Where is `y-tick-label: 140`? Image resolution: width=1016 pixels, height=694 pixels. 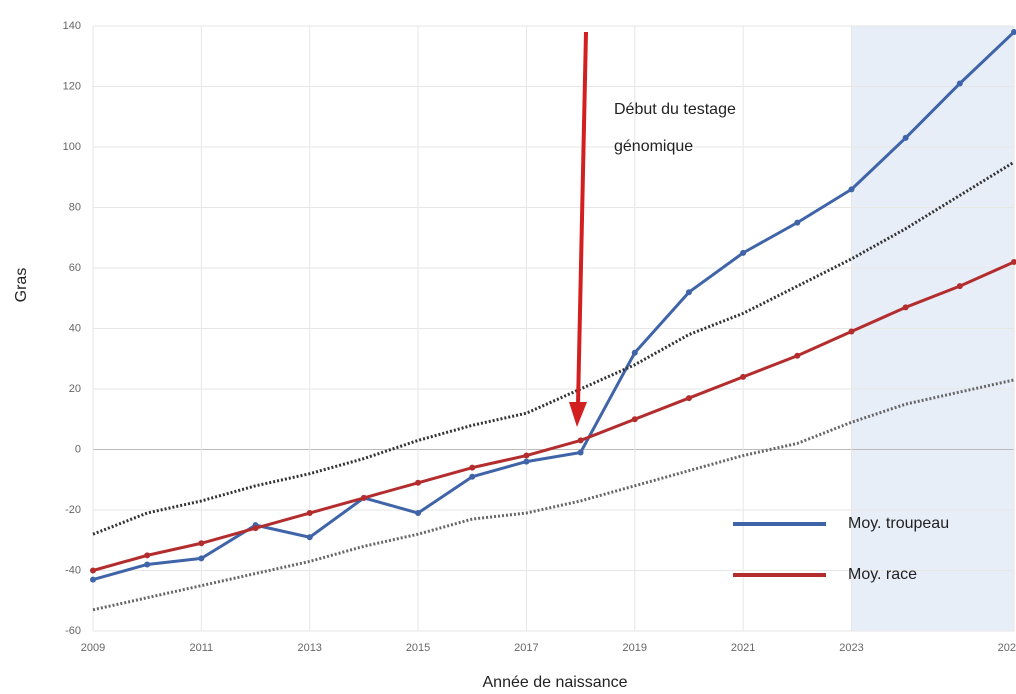
y-tick-label: 140 is located at coordinates (72, 26).